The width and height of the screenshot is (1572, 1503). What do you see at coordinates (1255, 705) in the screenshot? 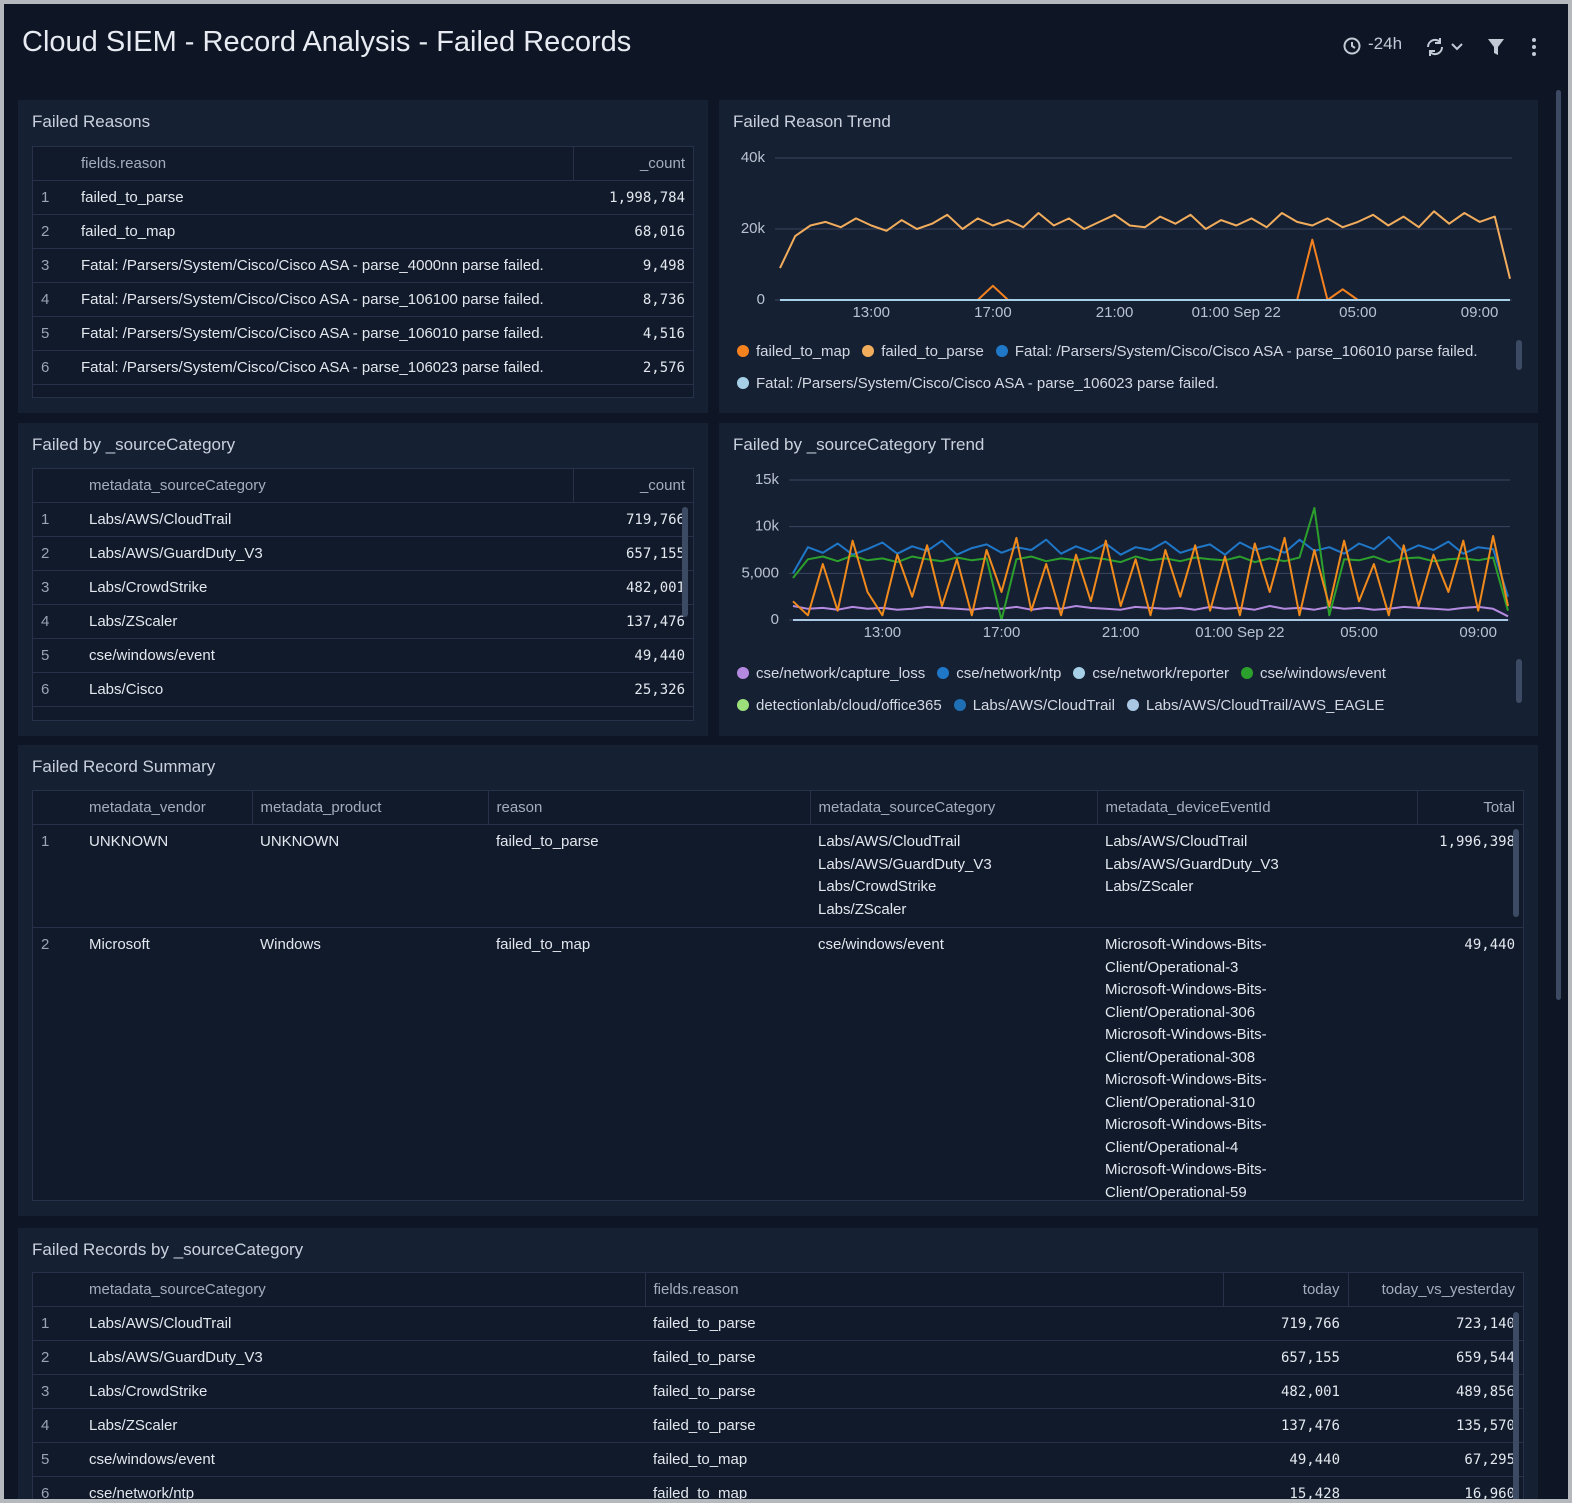
I see `legend-item: Labs/AWS/CloudTrail/AWS_EAGLE` at bounding box center [1255, 705].